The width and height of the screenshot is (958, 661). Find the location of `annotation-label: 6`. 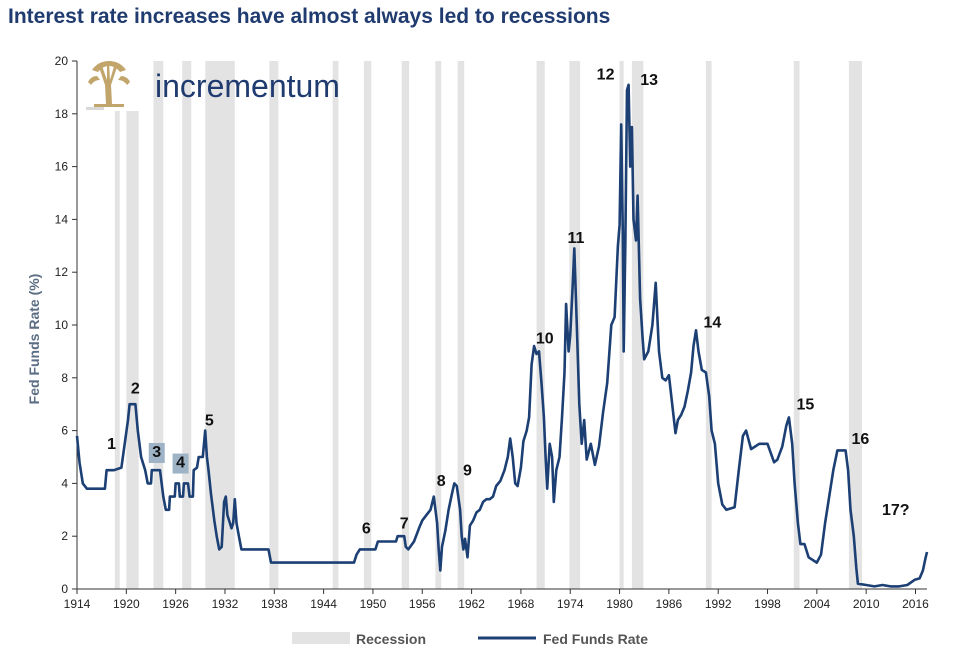

annotation-label: 6 is located at coordinates (366, 529).